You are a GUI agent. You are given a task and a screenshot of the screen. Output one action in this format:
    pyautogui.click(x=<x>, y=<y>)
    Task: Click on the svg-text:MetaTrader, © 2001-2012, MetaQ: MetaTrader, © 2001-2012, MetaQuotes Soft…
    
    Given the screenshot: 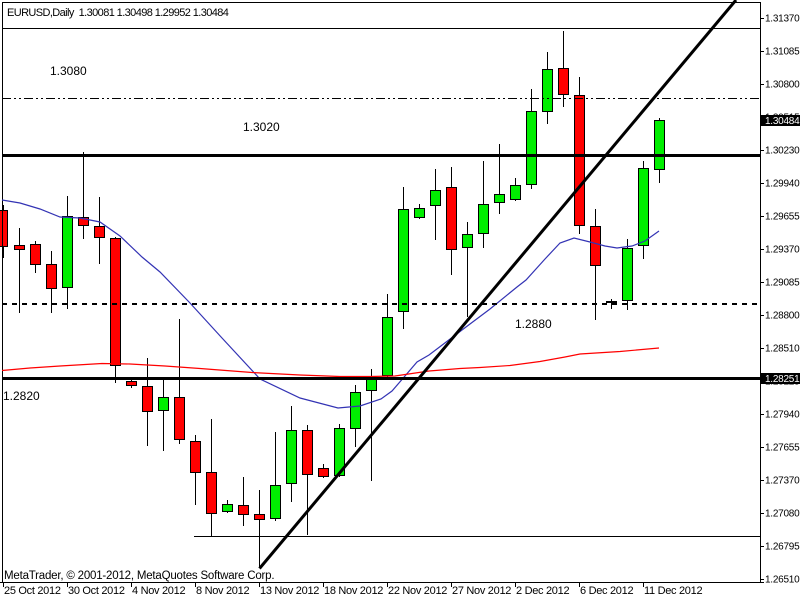 What is the action you would take?
    pyautogui.click(x=139, y=576)
    